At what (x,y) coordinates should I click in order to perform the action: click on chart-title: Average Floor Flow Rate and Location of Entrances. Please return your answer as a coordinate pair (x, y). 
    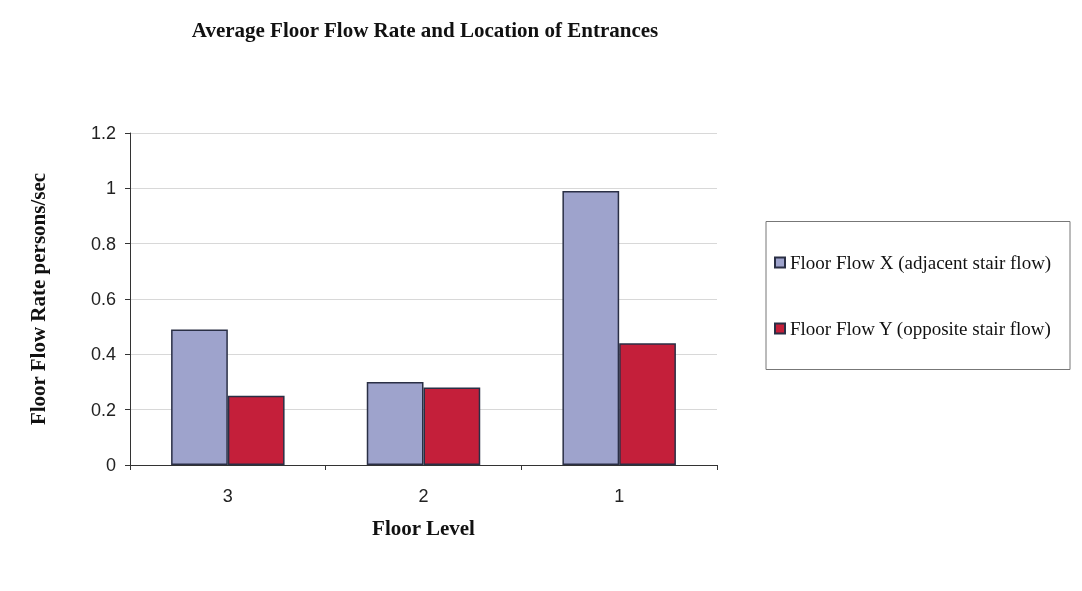
    Looking at the image, I should click on (425, 29).